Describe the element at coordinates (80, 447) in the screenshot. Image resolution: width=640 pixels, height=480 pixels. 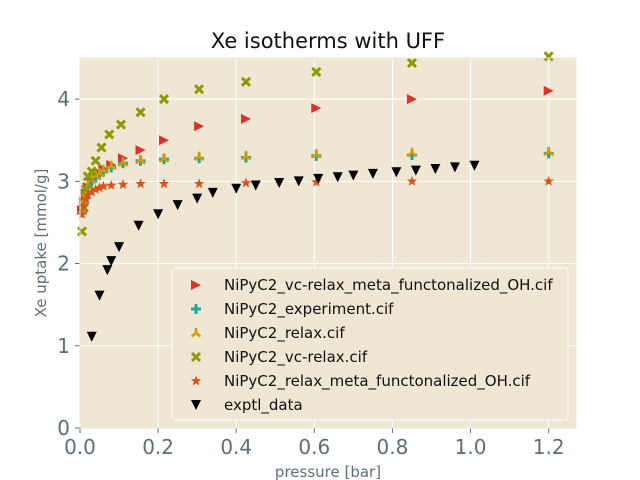
I see `x-tick-label: 0.0` at that location.